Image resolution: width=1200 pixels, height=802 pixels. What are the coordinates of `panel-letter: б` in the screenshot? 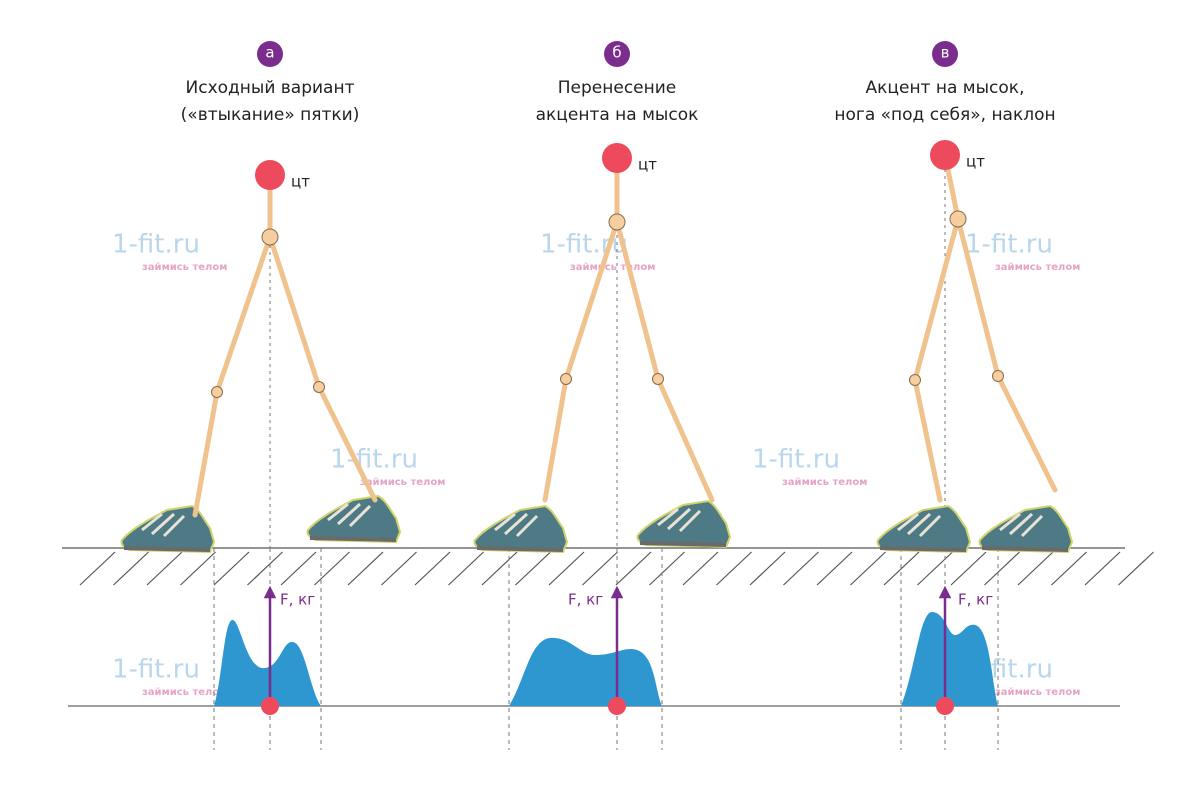 It's located at (616, 53).